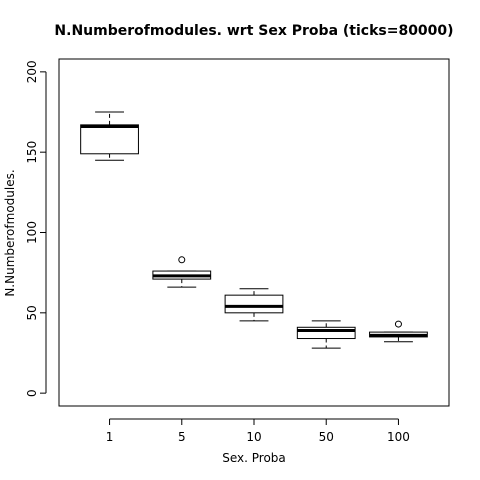 Image resolution: width=480 pixels, height=480 pixels. What do you see at coordinates (253, 437) in the screenshot?
I see `x-tick-label-10: 10` at bounding box center [253, 437].